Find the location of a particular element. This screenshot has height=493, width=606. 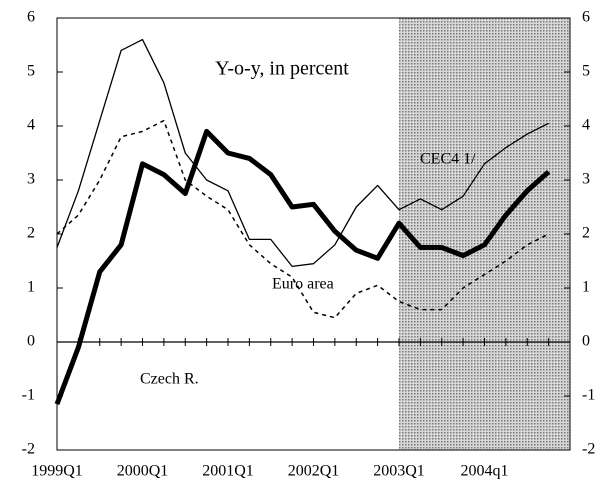

x-tick-label: 2003Q1 is located at coordinates (399, 471).